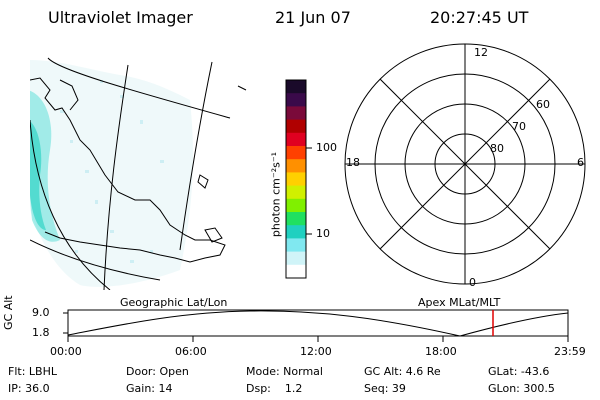 The height and width of the screenshot is (400, 600). Describe the element at coordinates (32, 371) in the screenshot. I see `filter-status: Flt: LBHL` at that location.